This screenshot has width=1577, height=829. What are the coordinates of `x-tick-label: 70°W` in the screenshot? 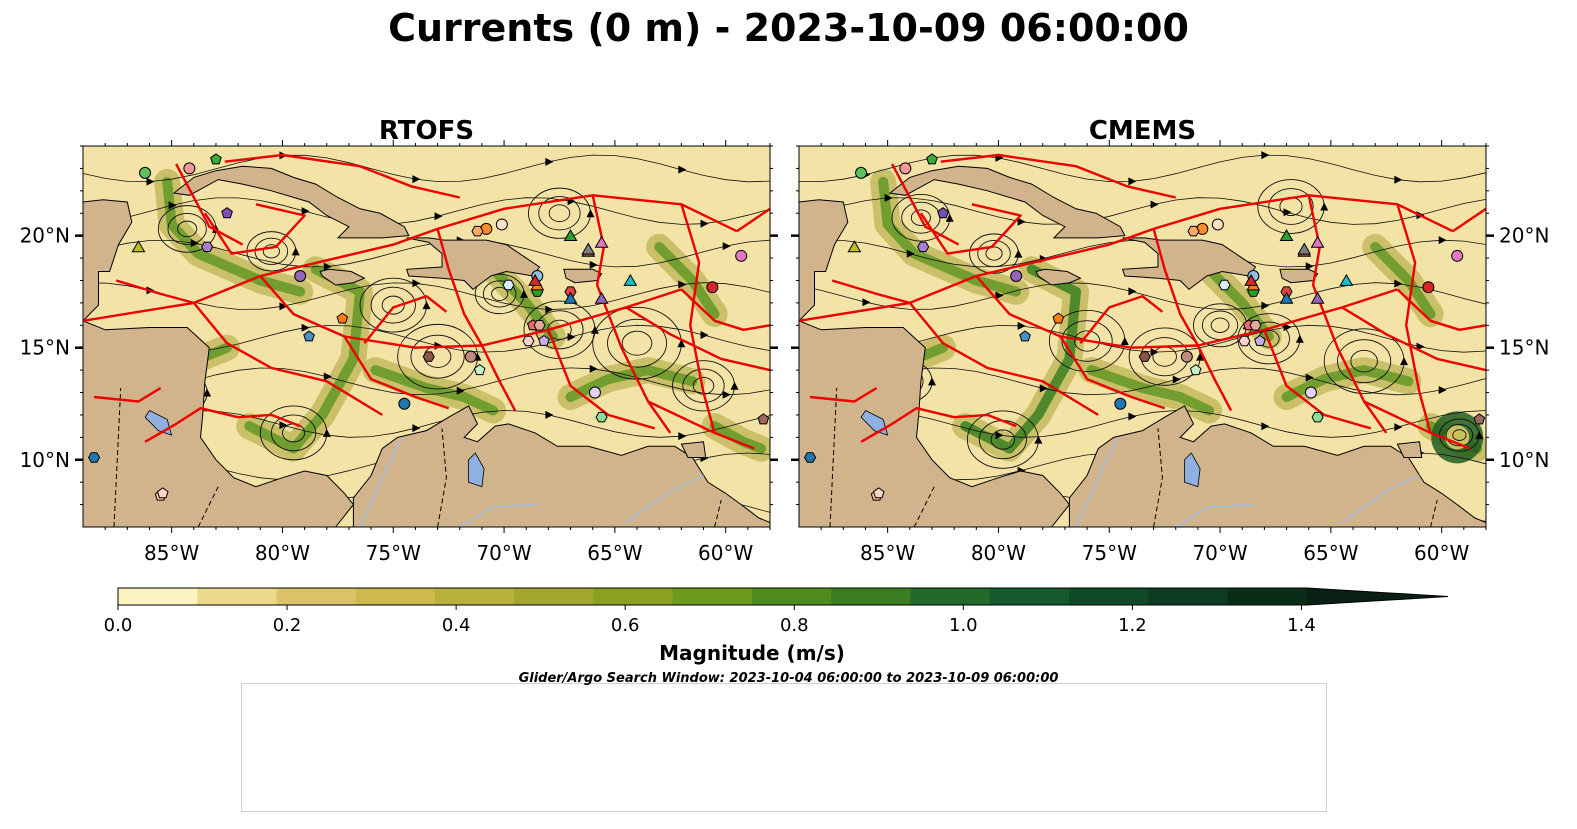 It's located at (503, 553).